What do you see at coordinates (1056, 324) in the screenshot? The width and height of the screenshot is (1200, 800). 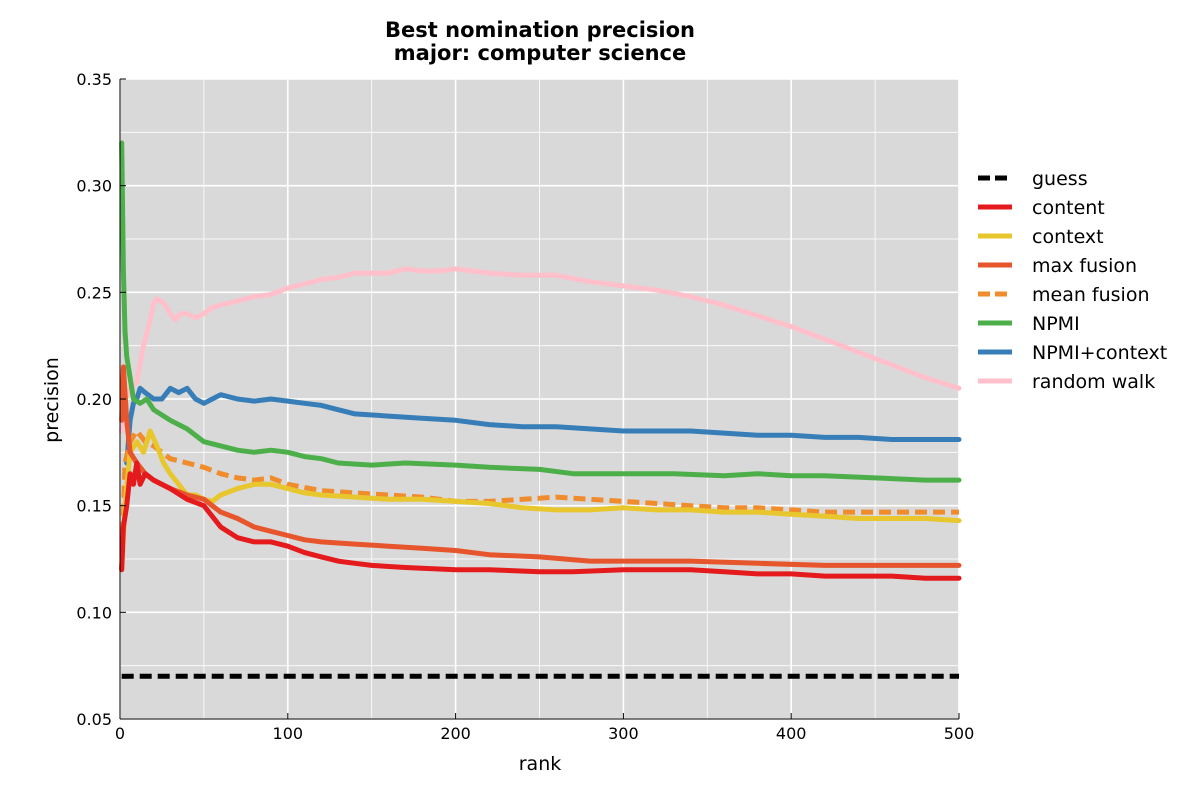 I see `legend-label: NPMI` at bounding box center [1056, 324].